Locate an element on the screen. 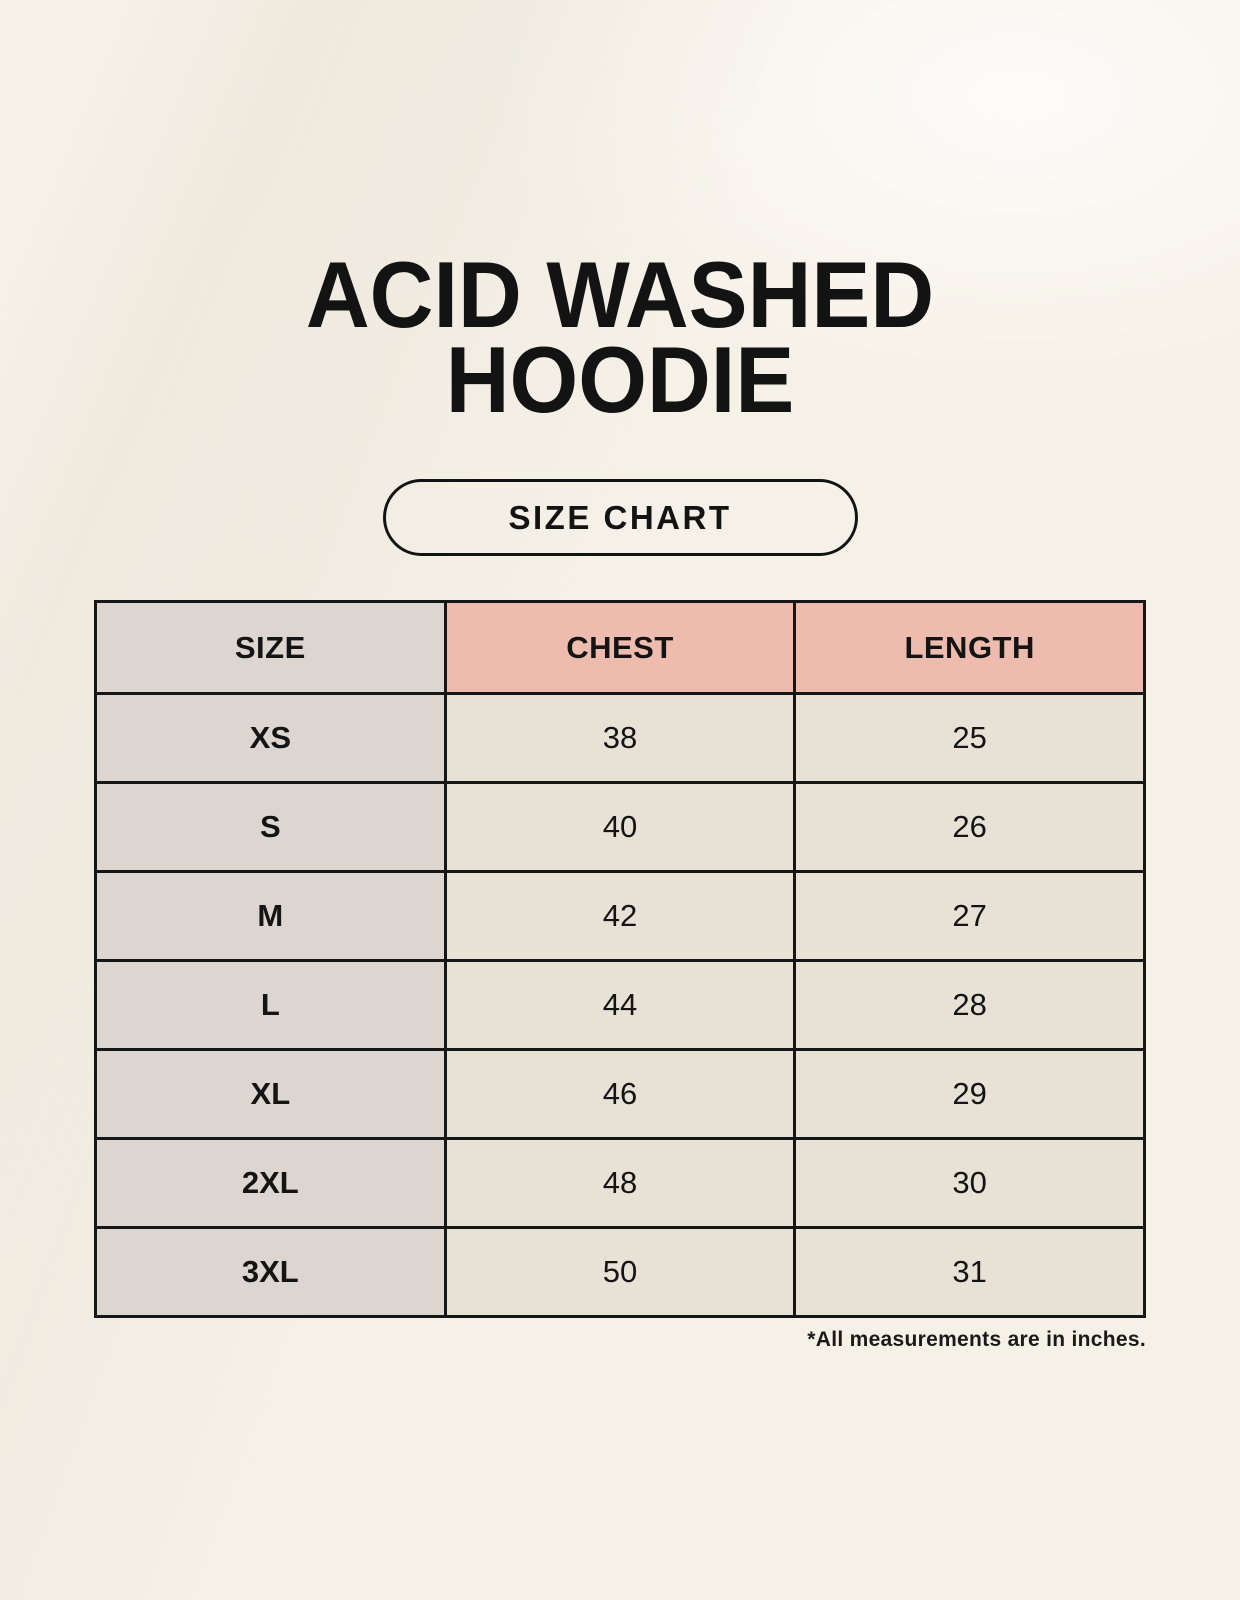 The width and height of the screenshot is (1240, 1600). column-header-length: LENGTH is located at coordinates (969, 648).